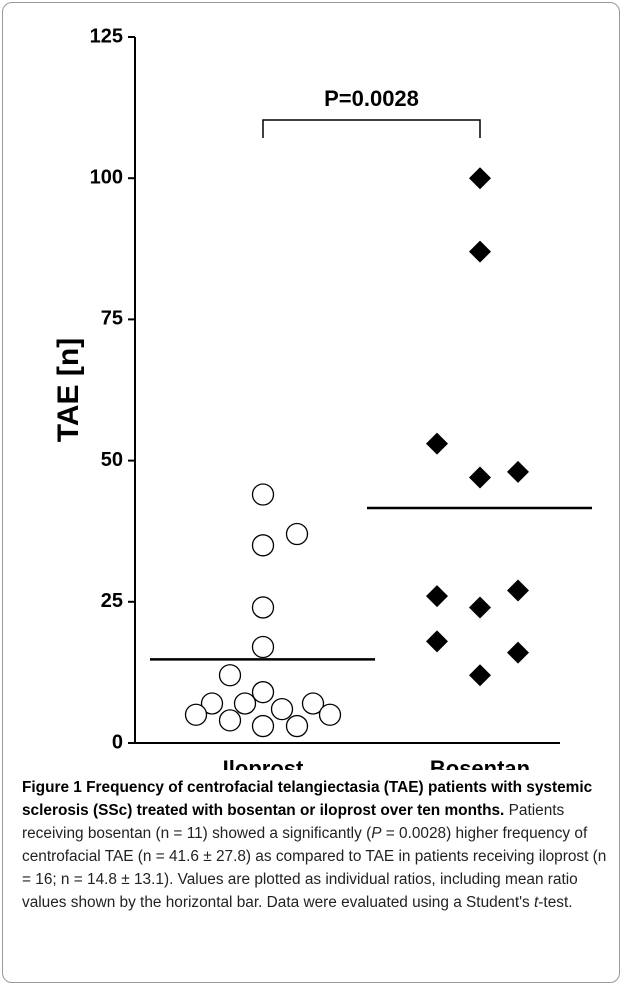  What do you see at coordinates (112, 319) in the screenshot?
I see `y-tick-label: 75` at bounding box center [112, 319].